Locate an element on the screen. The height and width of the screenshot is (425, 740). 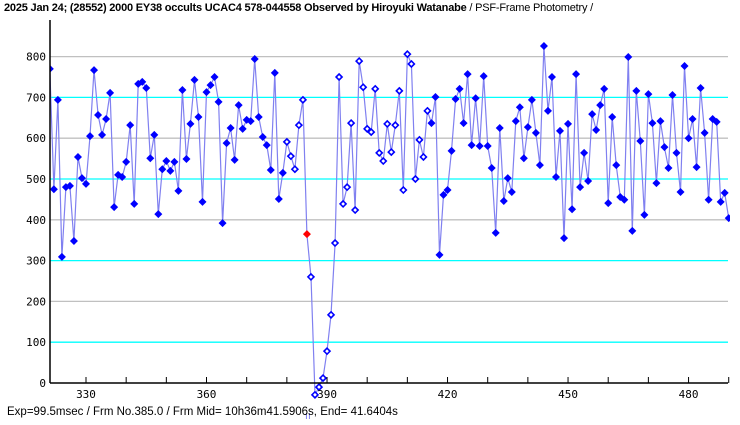
data-point-highlight is located at coordinates (306, 234).